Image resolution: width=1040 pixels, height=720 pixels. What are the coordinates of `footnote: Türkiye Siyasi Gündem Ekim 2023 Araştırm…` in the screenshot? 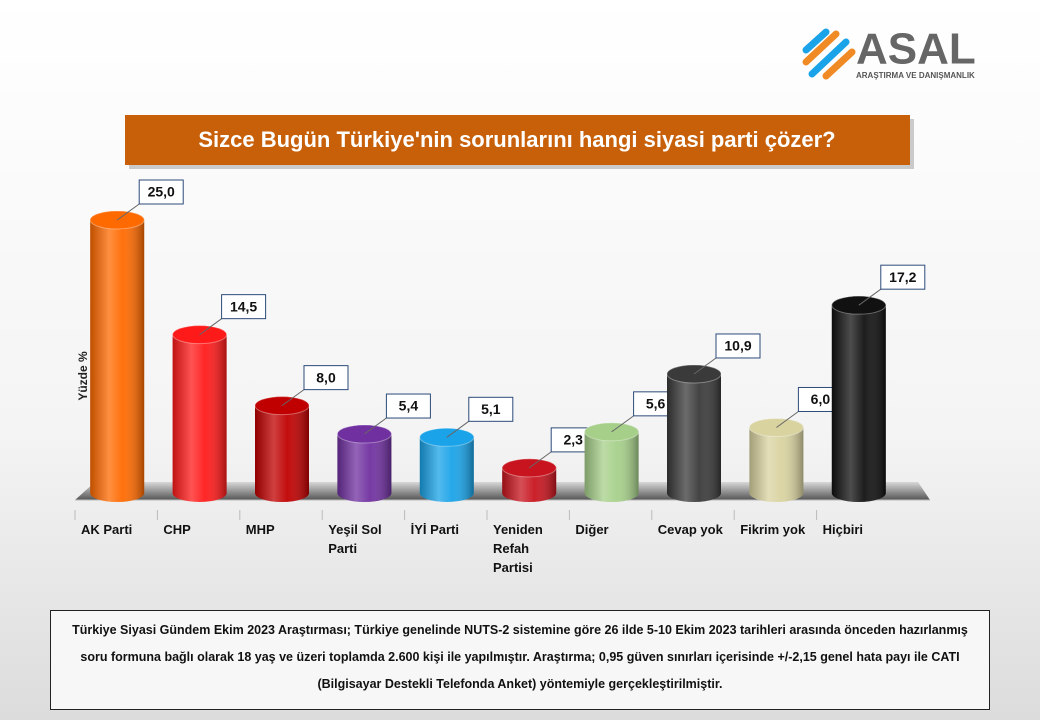 It's located at (520, 660).